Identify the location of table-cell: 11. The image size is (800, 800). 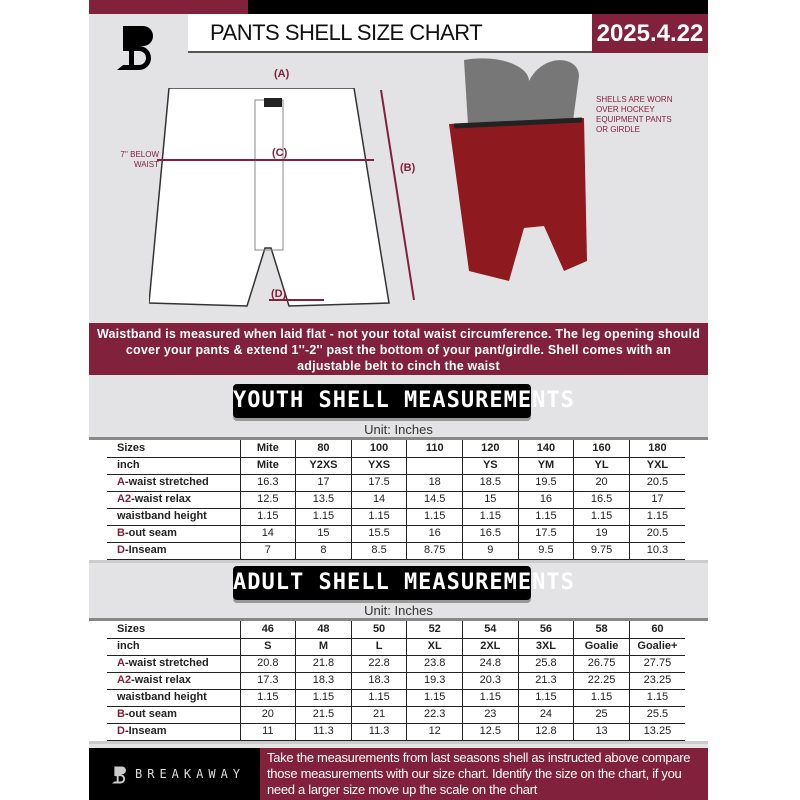
(267, 732).